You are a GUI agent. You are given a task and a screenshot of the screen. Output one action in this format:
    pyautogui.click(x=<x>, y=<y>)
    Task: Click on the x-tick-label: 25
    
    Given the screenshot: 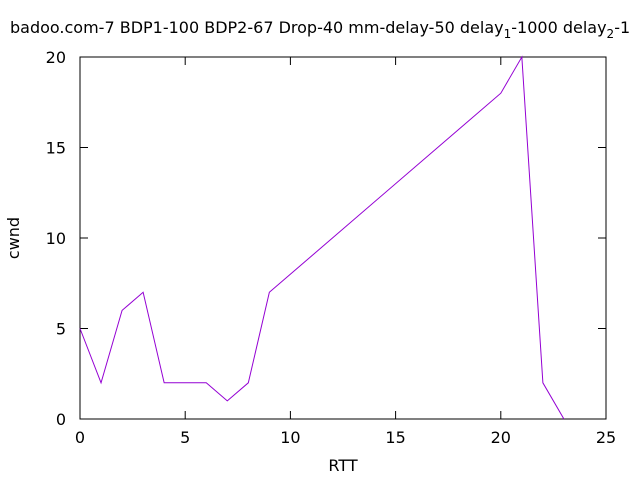 What is the action you would take?
    pyautogui.click(x=606, y=437)
    